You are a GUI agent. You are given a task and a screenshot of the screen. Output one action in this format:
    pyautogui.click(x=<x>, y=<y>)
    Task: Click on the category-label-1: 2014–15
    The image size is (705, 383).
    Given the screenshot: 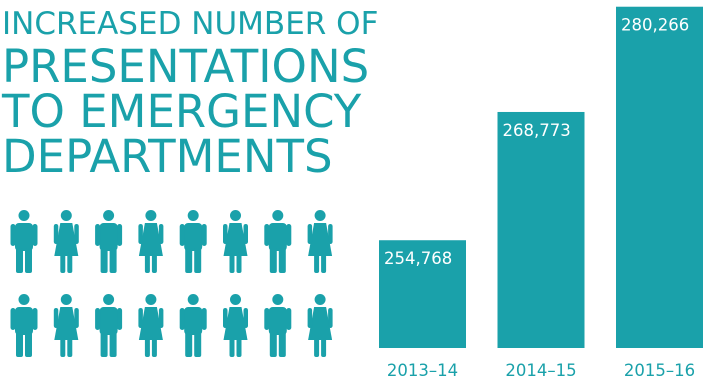 What is the action you would take?
    pyautogui.click(x=540, y=370)
    